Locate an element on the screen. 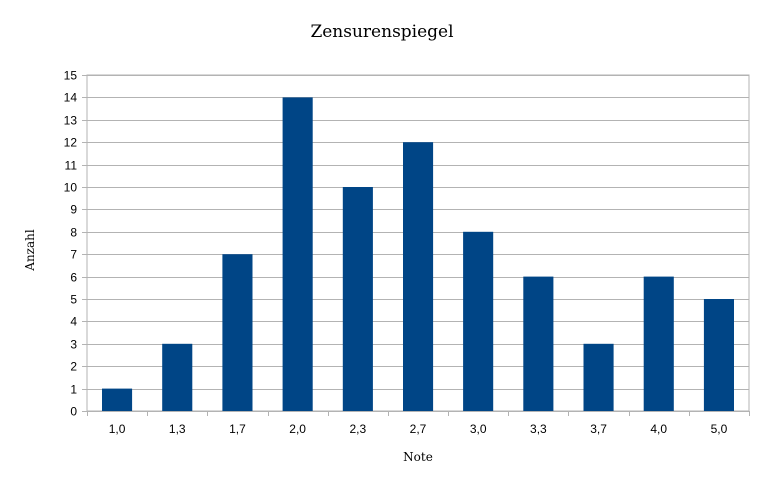 This screenshot has width=763, height=490. y-tick-label: 9 is located at coordinates (73, 210).